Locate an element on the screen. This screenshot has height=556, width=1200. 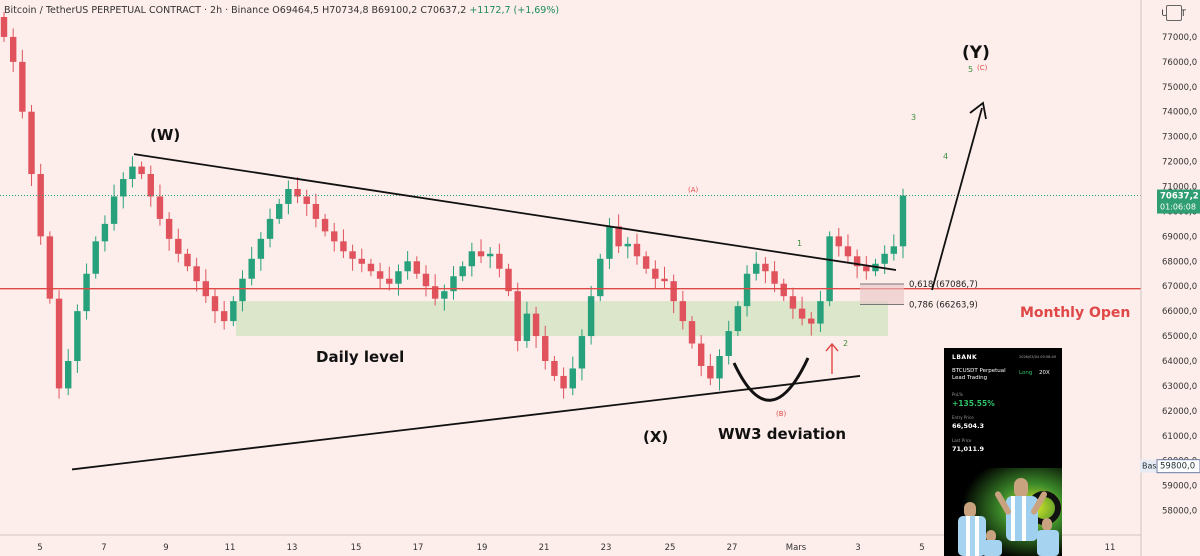
fib-box is located at coordinates (882, 294).